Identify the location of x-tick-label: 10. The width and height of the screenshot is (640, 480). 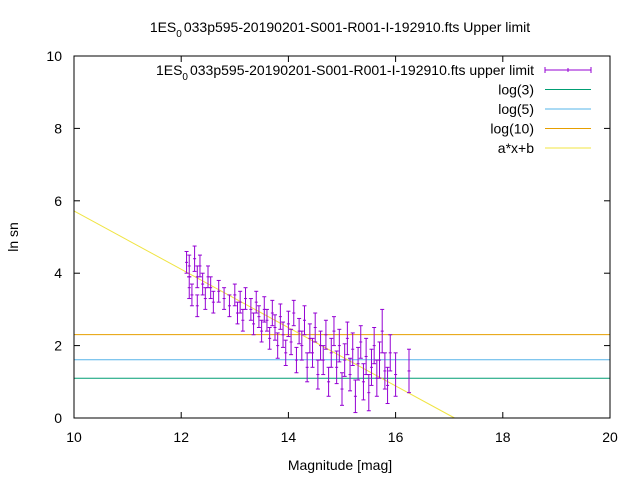
(74, 437).